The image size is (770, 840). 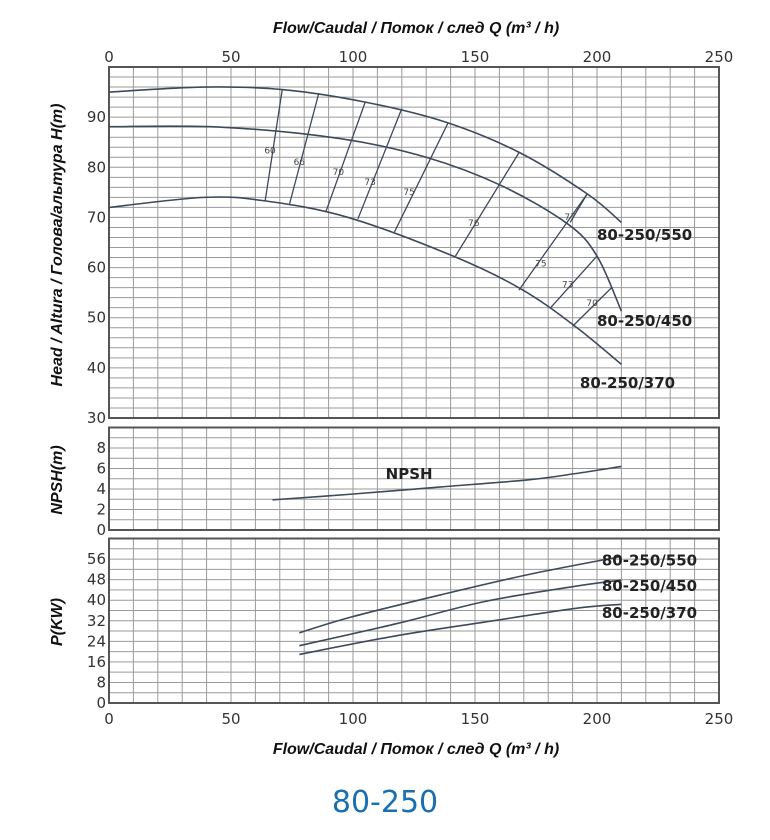 What do you see at coordinates (96, 559) in the screenshot?
I see `y-tick-label: 56` at bounding box center [96, 559].